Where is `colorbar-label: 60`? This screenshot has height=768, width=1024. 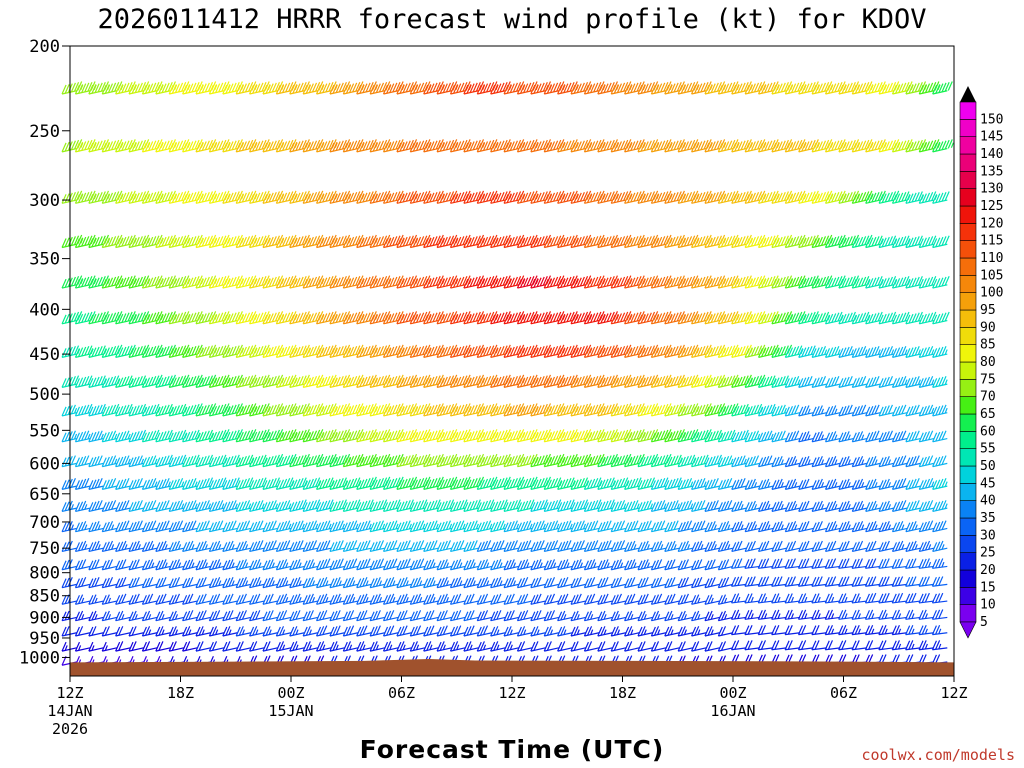 colorbar-label: 60 is located at coordinates (988, 431).